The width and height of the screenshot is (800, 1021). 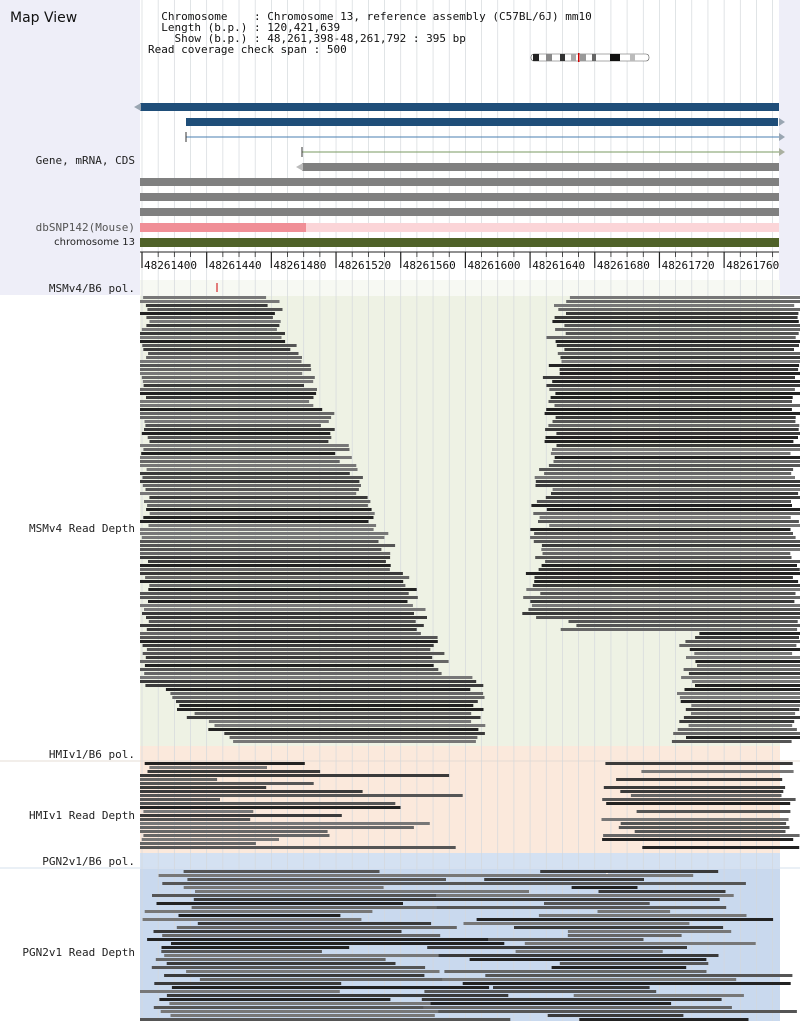 What do you see at coordinates (623, 265) in the screenshot?
I see `ruler-label: 48261680` at bounding box center [623, 265].